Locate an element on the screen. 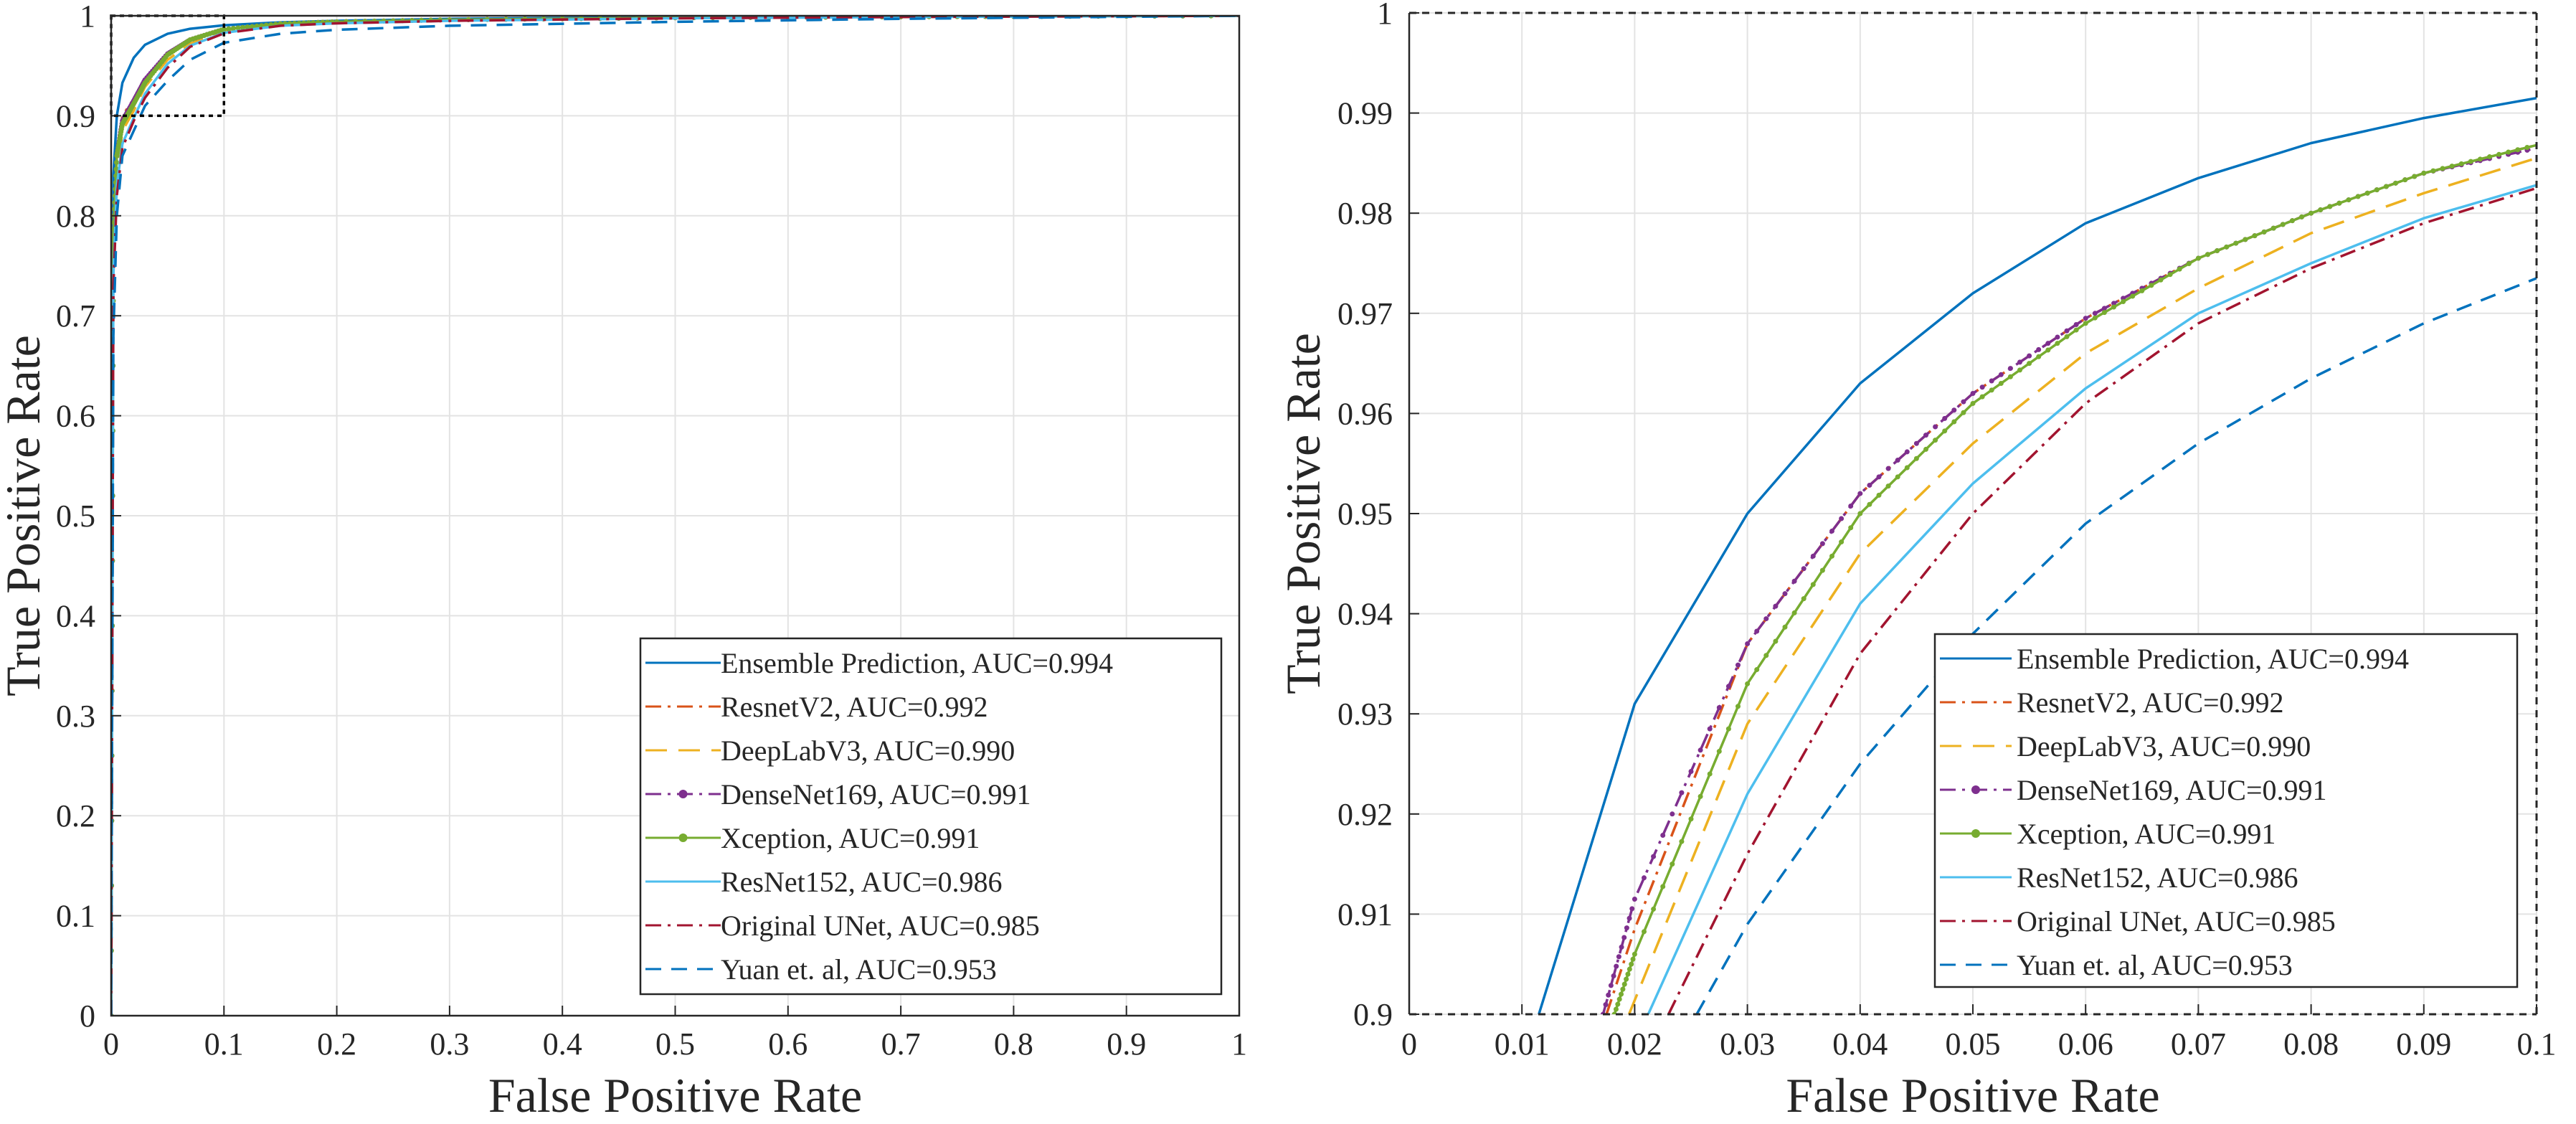  x-tick-label: 0.05 is located at coordinates (1973, 1044).